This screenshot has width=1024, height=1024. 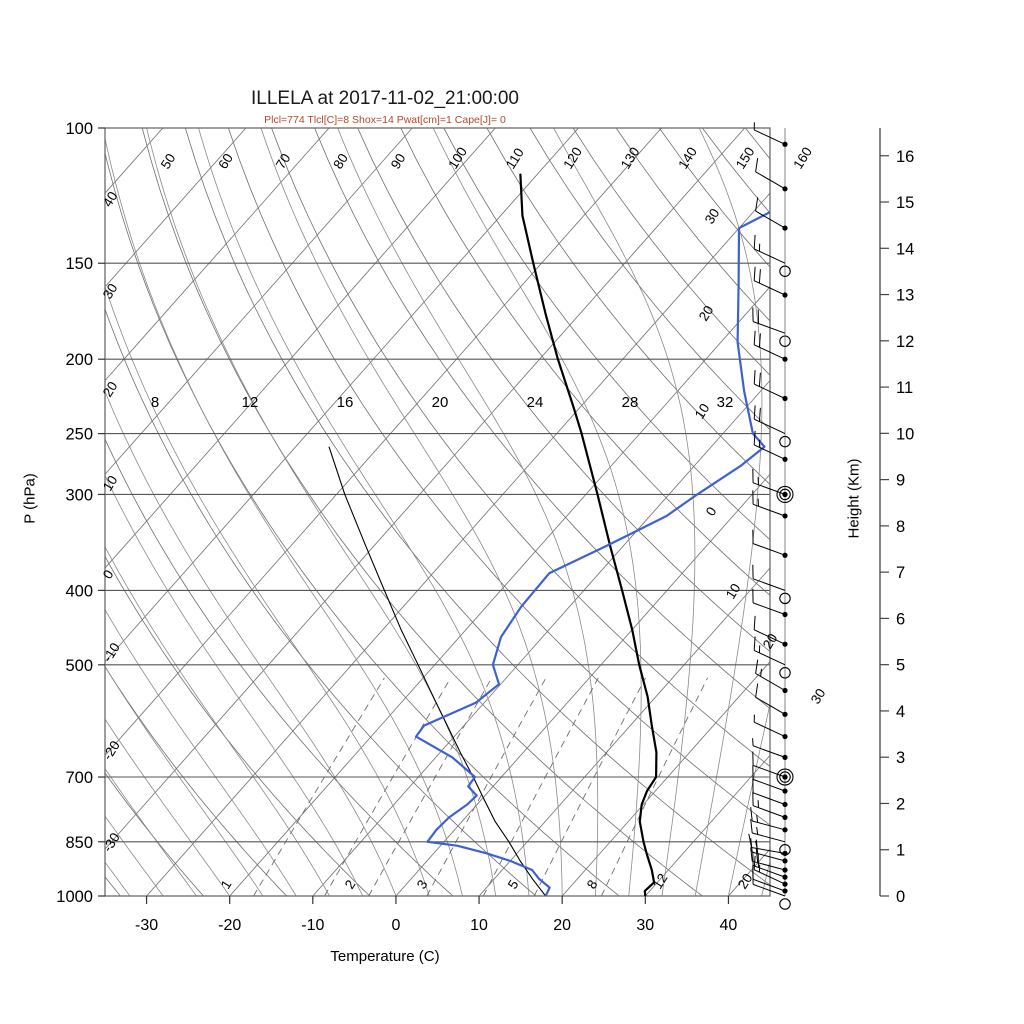 I want to click on temp-tick-label: -30, so click(x=146, y=925).